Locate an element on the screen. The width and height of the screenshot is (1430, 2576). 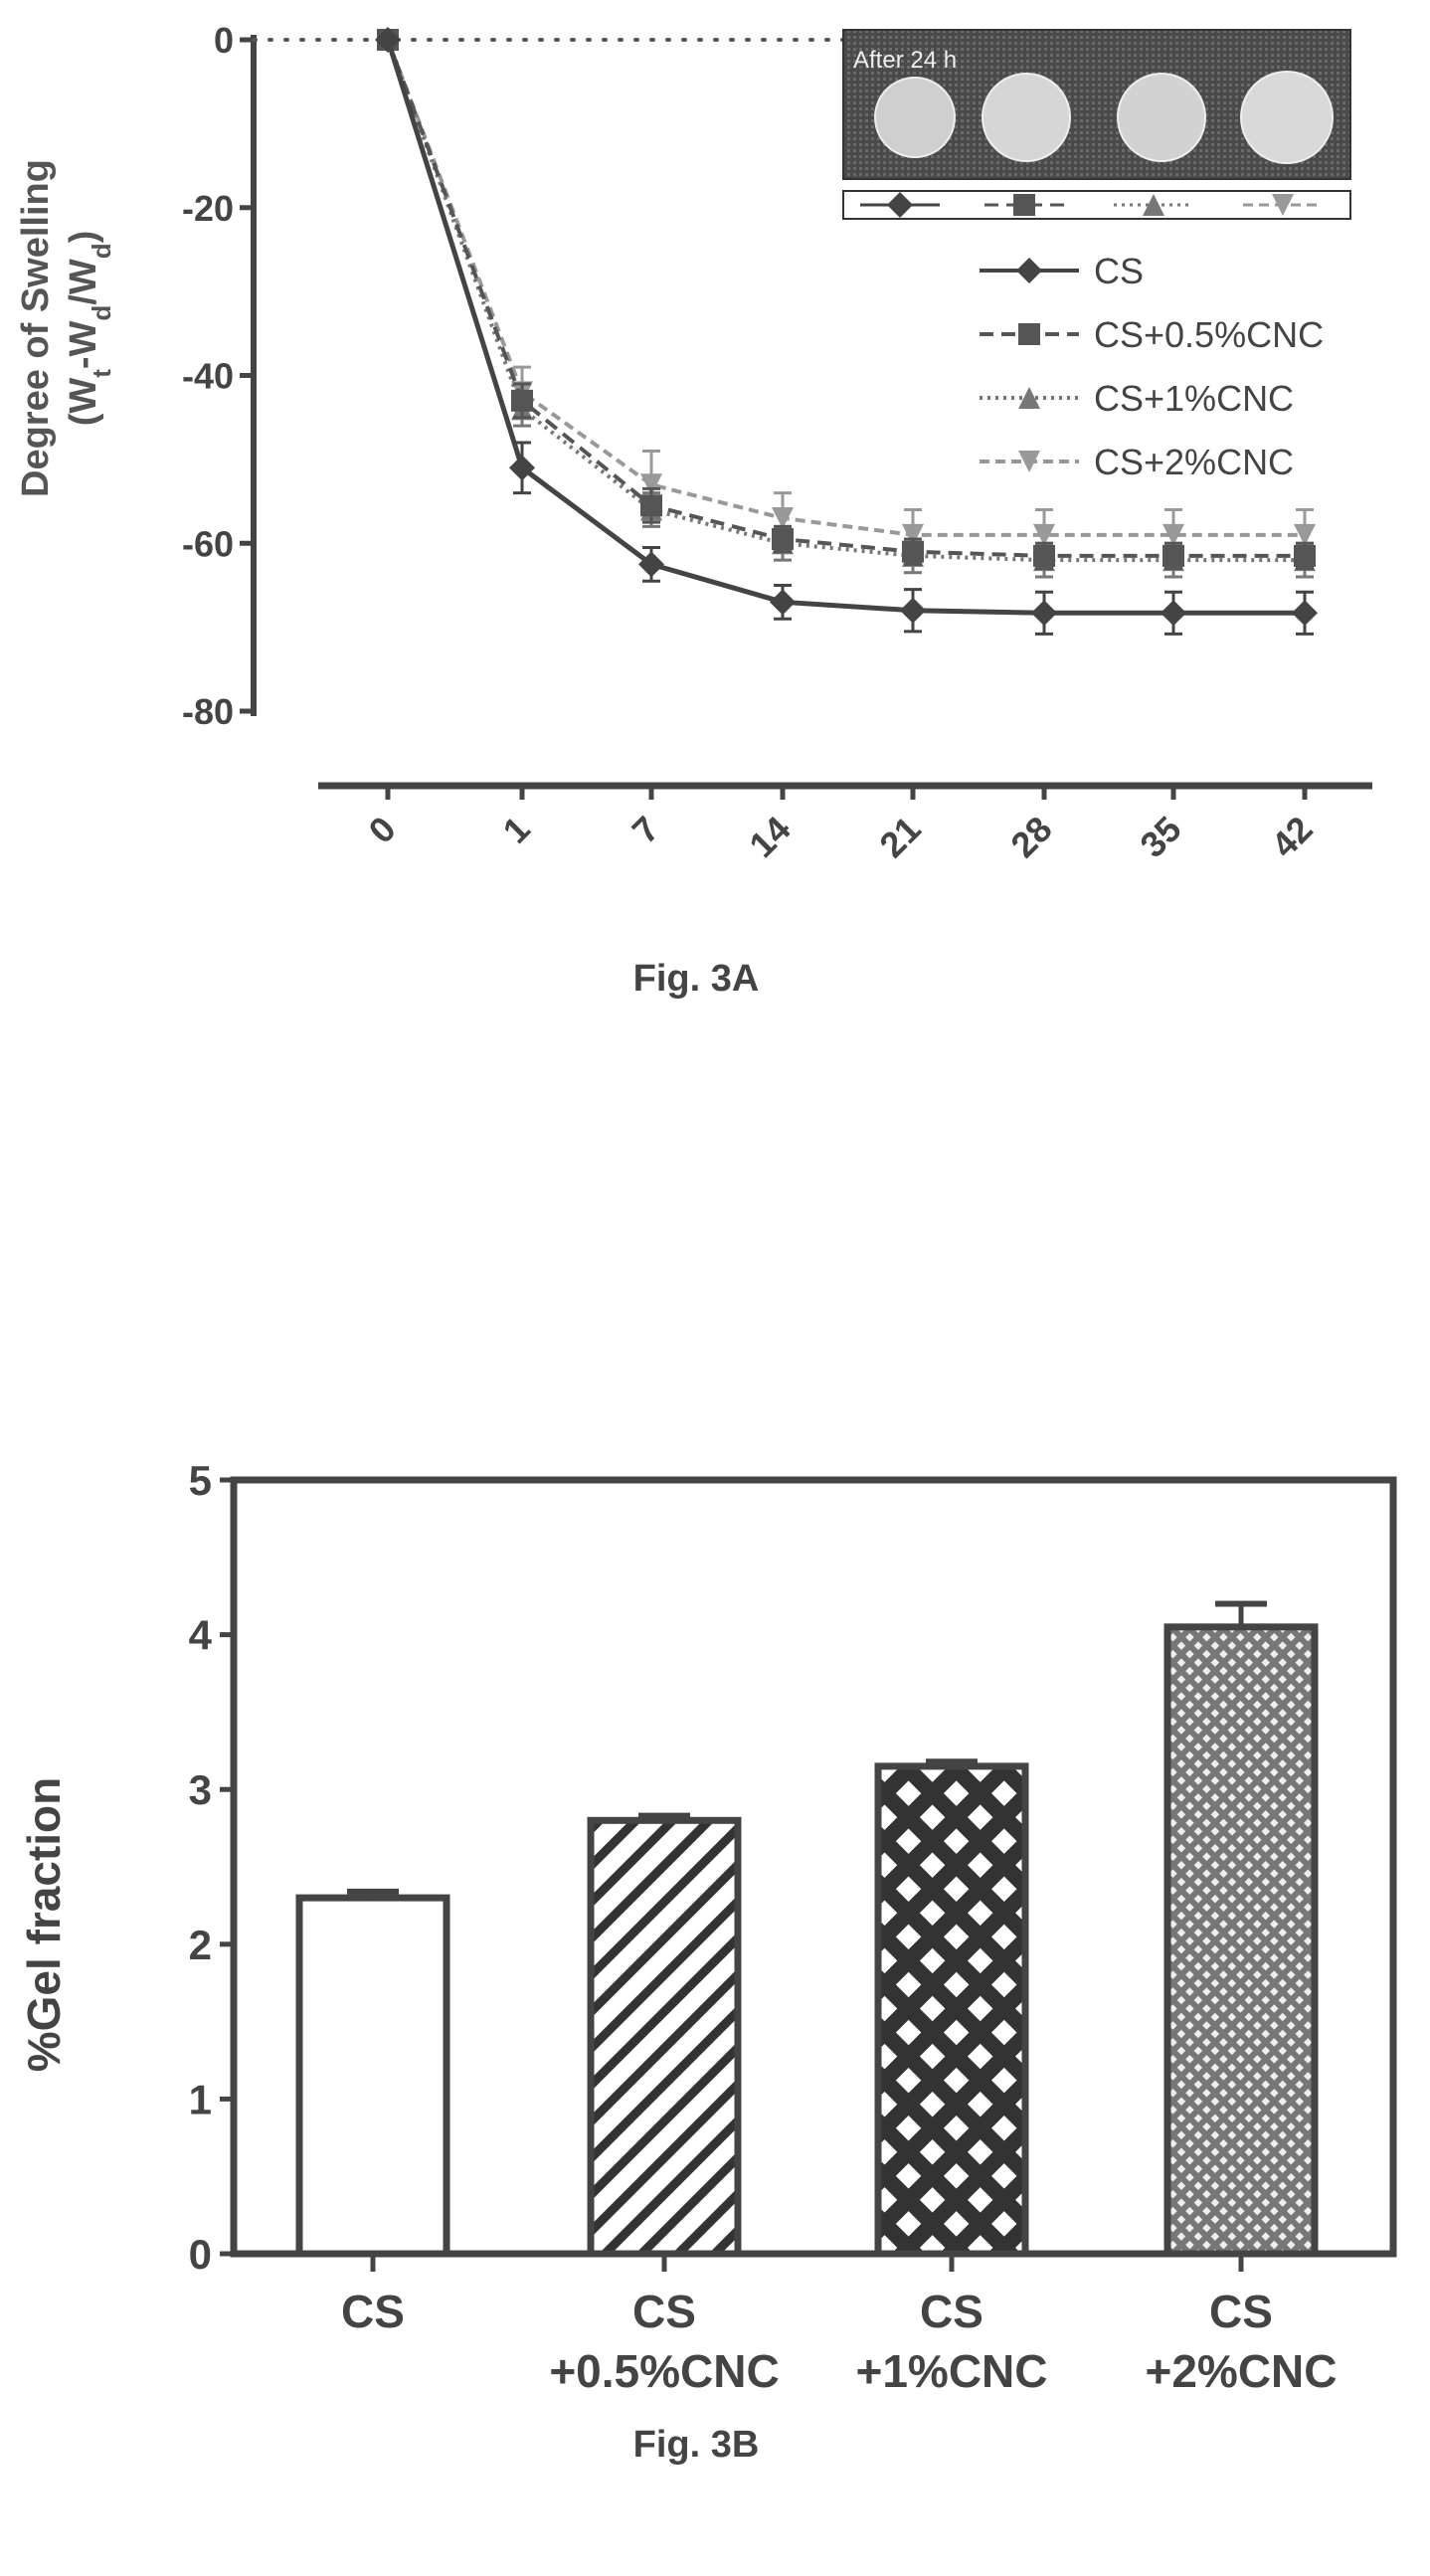
chartA-legend-label: CS+1%CNC is located at coordinates (1194, 398).